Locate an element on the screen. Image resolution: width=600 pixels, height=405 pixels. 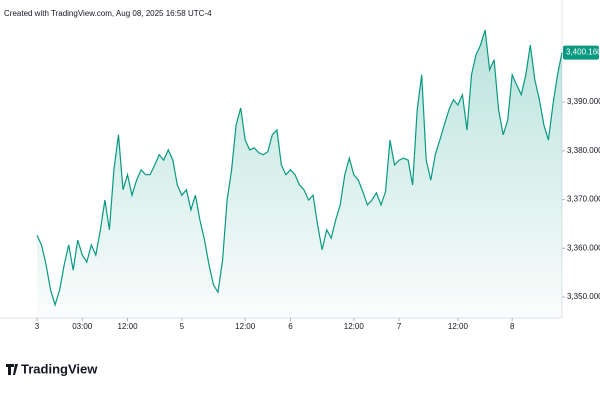
x-tick-label: 8 is located at coordinates (512, 326).